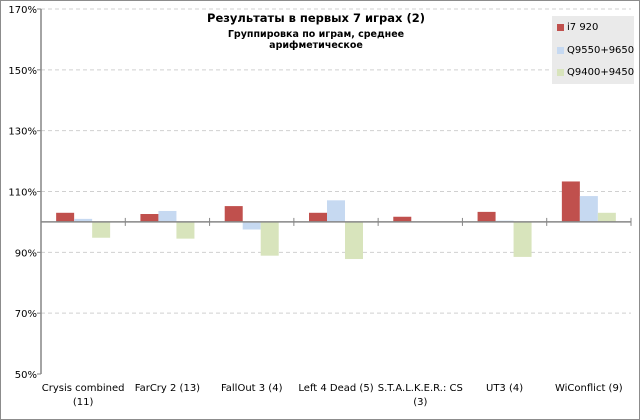  Describe the element at coordinates (83, 402) in the screenshot. I see `x-tick-label: (11)` at that location.